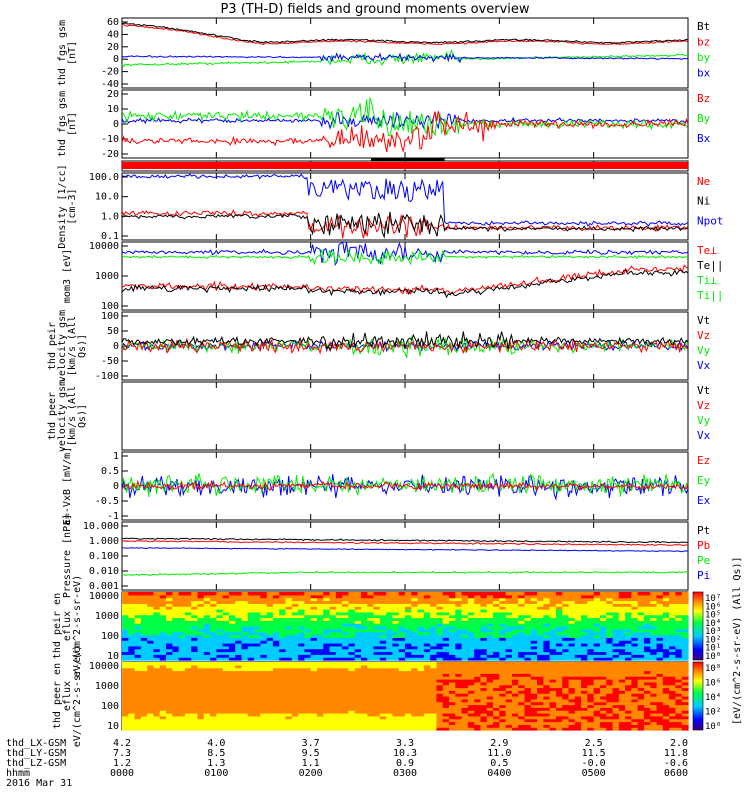 The image size is (750, 804). I want to click on y-tick-label: 100, so click(110, 316).